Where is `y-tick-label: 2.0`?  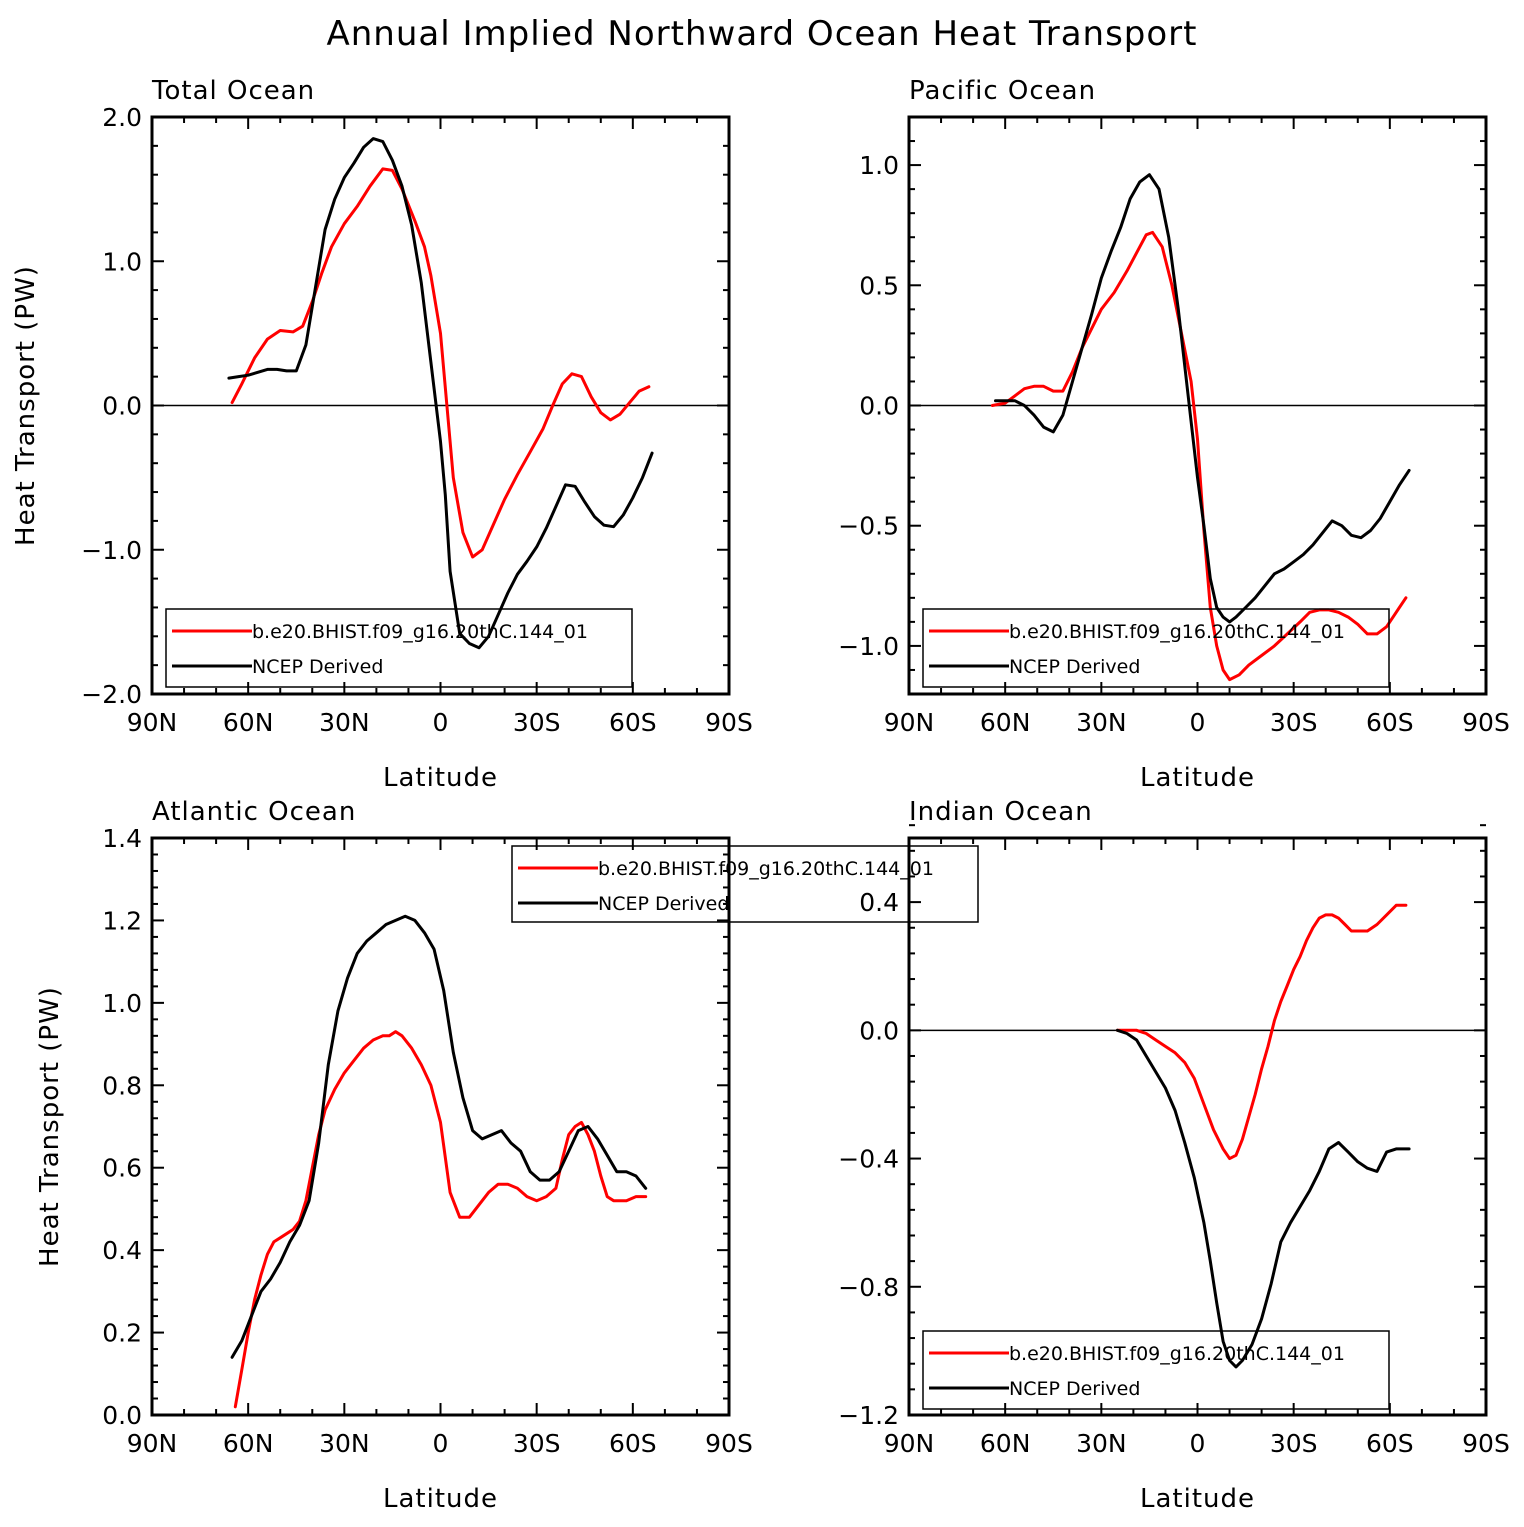 y-tick-label: 2.0 is located at coordinates (122, 117).